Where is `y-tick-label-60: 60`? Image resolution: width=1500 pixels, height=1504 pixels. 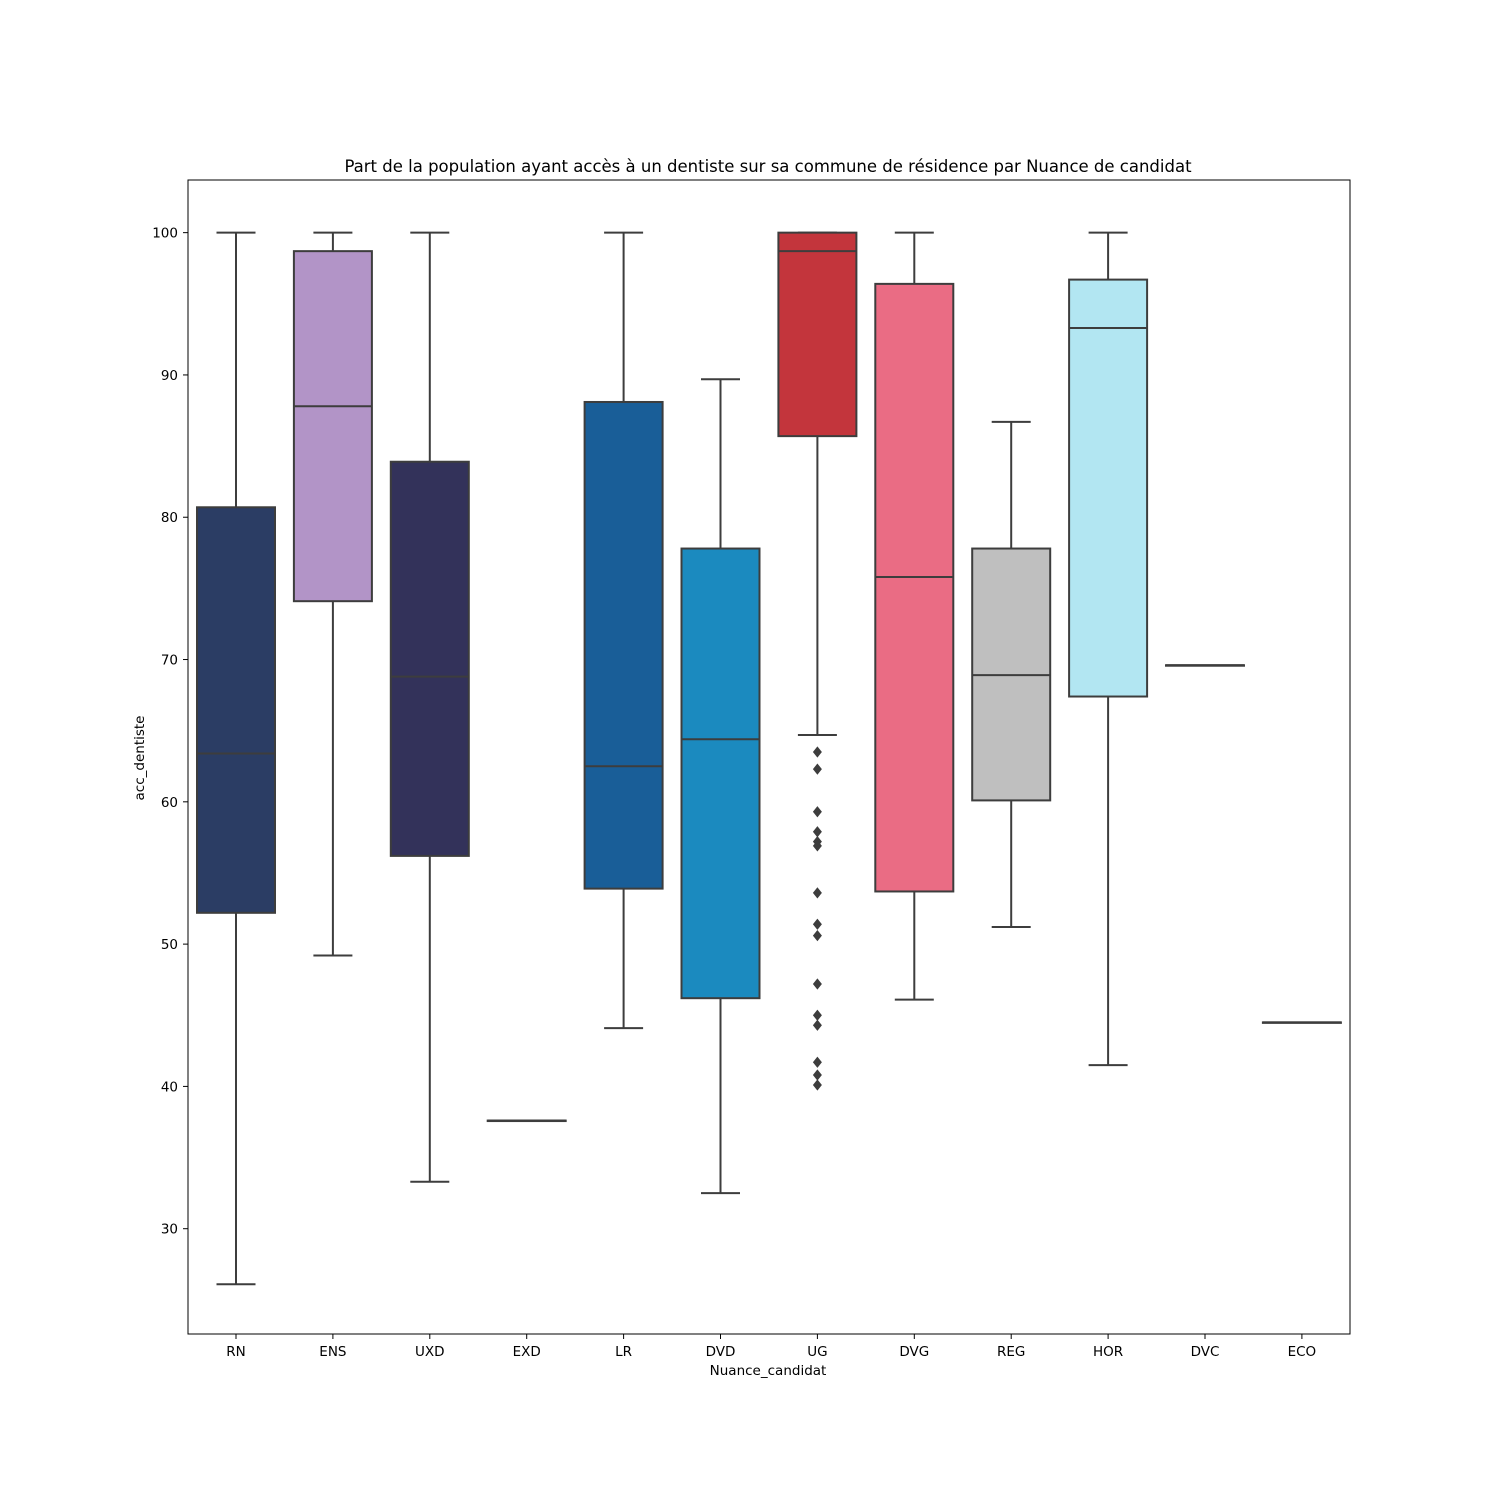 y-tick-label-60: 60 is located at coordinates (169, 803).